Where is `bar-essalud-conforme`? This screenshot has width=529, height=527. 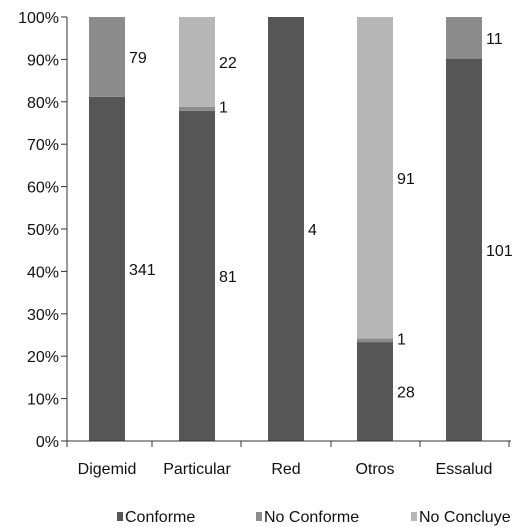
bar-essalud-conforme is located at coordinates (464, 249).